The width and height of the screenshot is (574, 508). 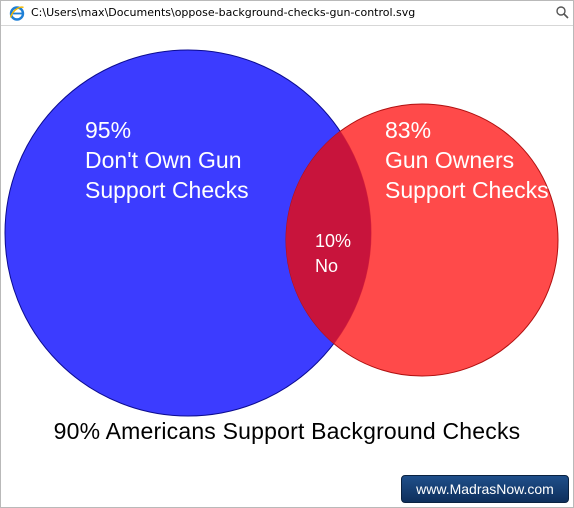 What do you see at coordinates (287, 431) in the screenshot?
I see `diagram-caption: 90% Americans Support Background Checks` at bounding box center [287, 431].